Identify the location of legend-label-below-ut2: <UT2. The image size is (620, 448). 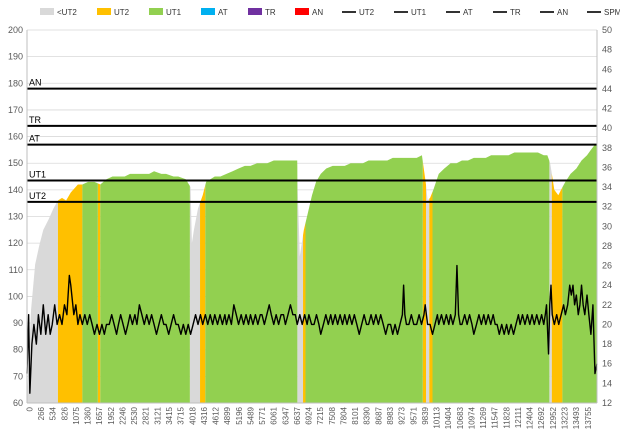
(67, 12).